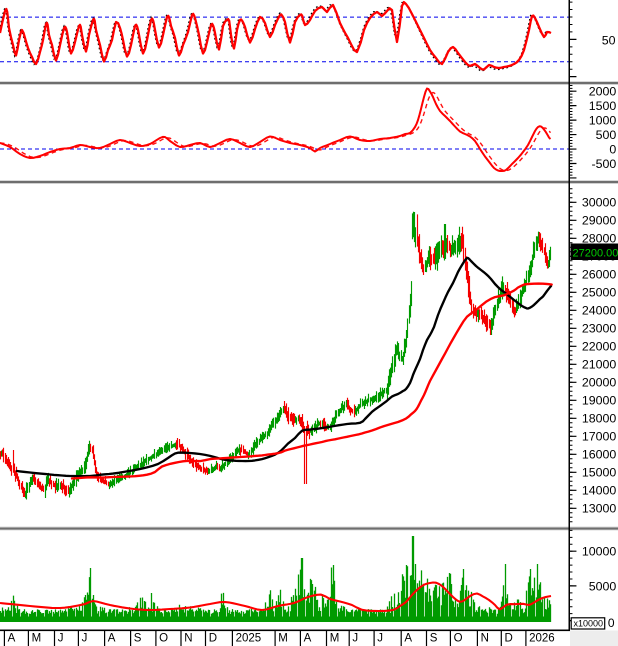 This screenshot has width=618, height=646. Describe the element at coordinates (603, 164) in the screenshot. I see `svg-text: -500` at that location.